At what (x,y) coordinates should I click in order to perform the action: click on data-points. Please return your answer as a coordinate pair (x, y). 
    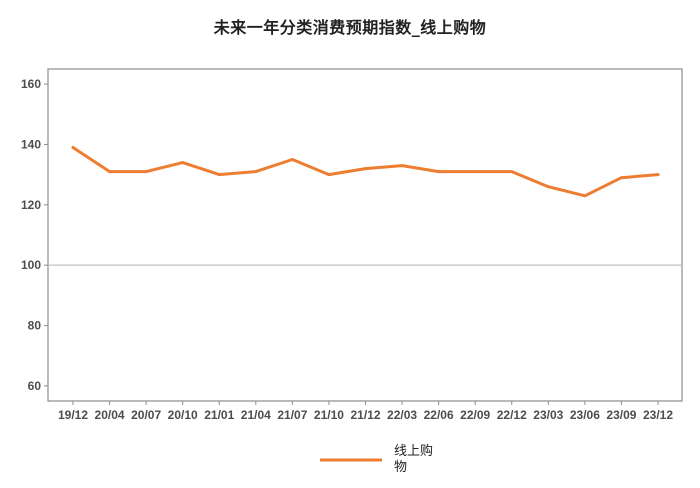
    Looking at the image, I should click on (365, 171).